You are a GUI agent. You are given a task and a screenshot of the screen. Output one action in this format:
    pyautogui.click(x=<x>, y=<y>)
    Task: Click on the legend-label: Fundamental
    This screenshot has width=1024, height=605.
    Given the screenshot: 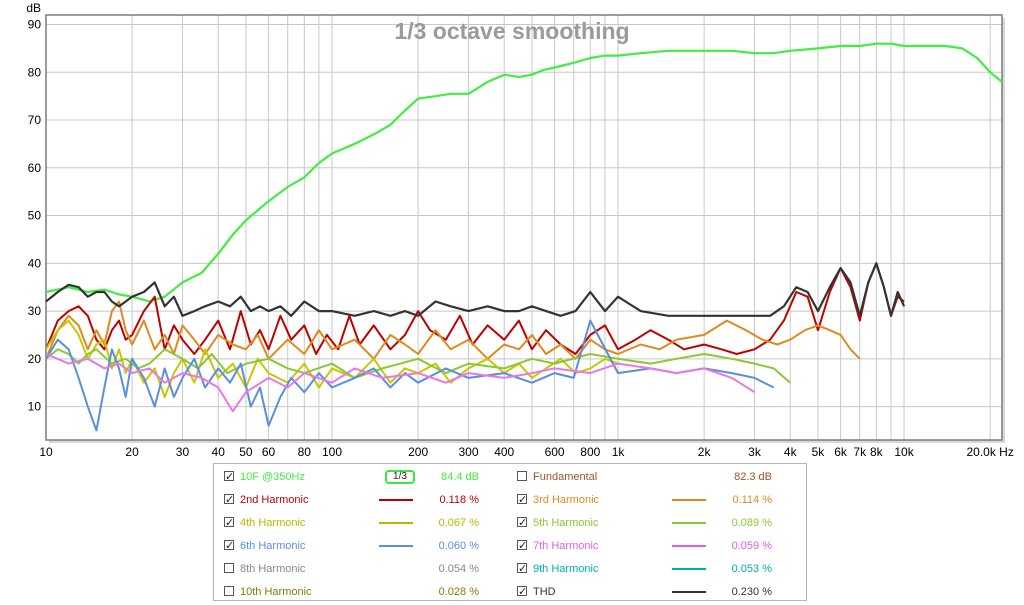 What is the action you would take?
    pyautogui.click(x=565, y=477)
    